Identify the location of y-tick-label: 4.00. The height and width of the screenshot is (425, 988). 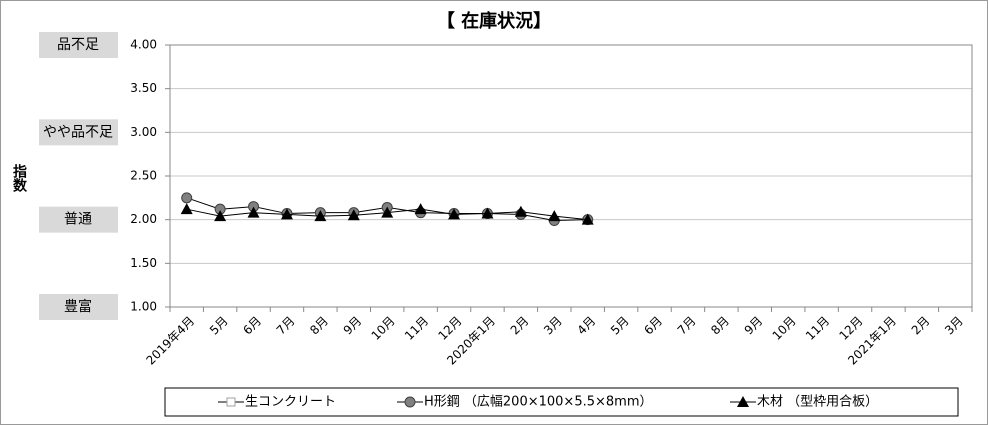
(143, 45).